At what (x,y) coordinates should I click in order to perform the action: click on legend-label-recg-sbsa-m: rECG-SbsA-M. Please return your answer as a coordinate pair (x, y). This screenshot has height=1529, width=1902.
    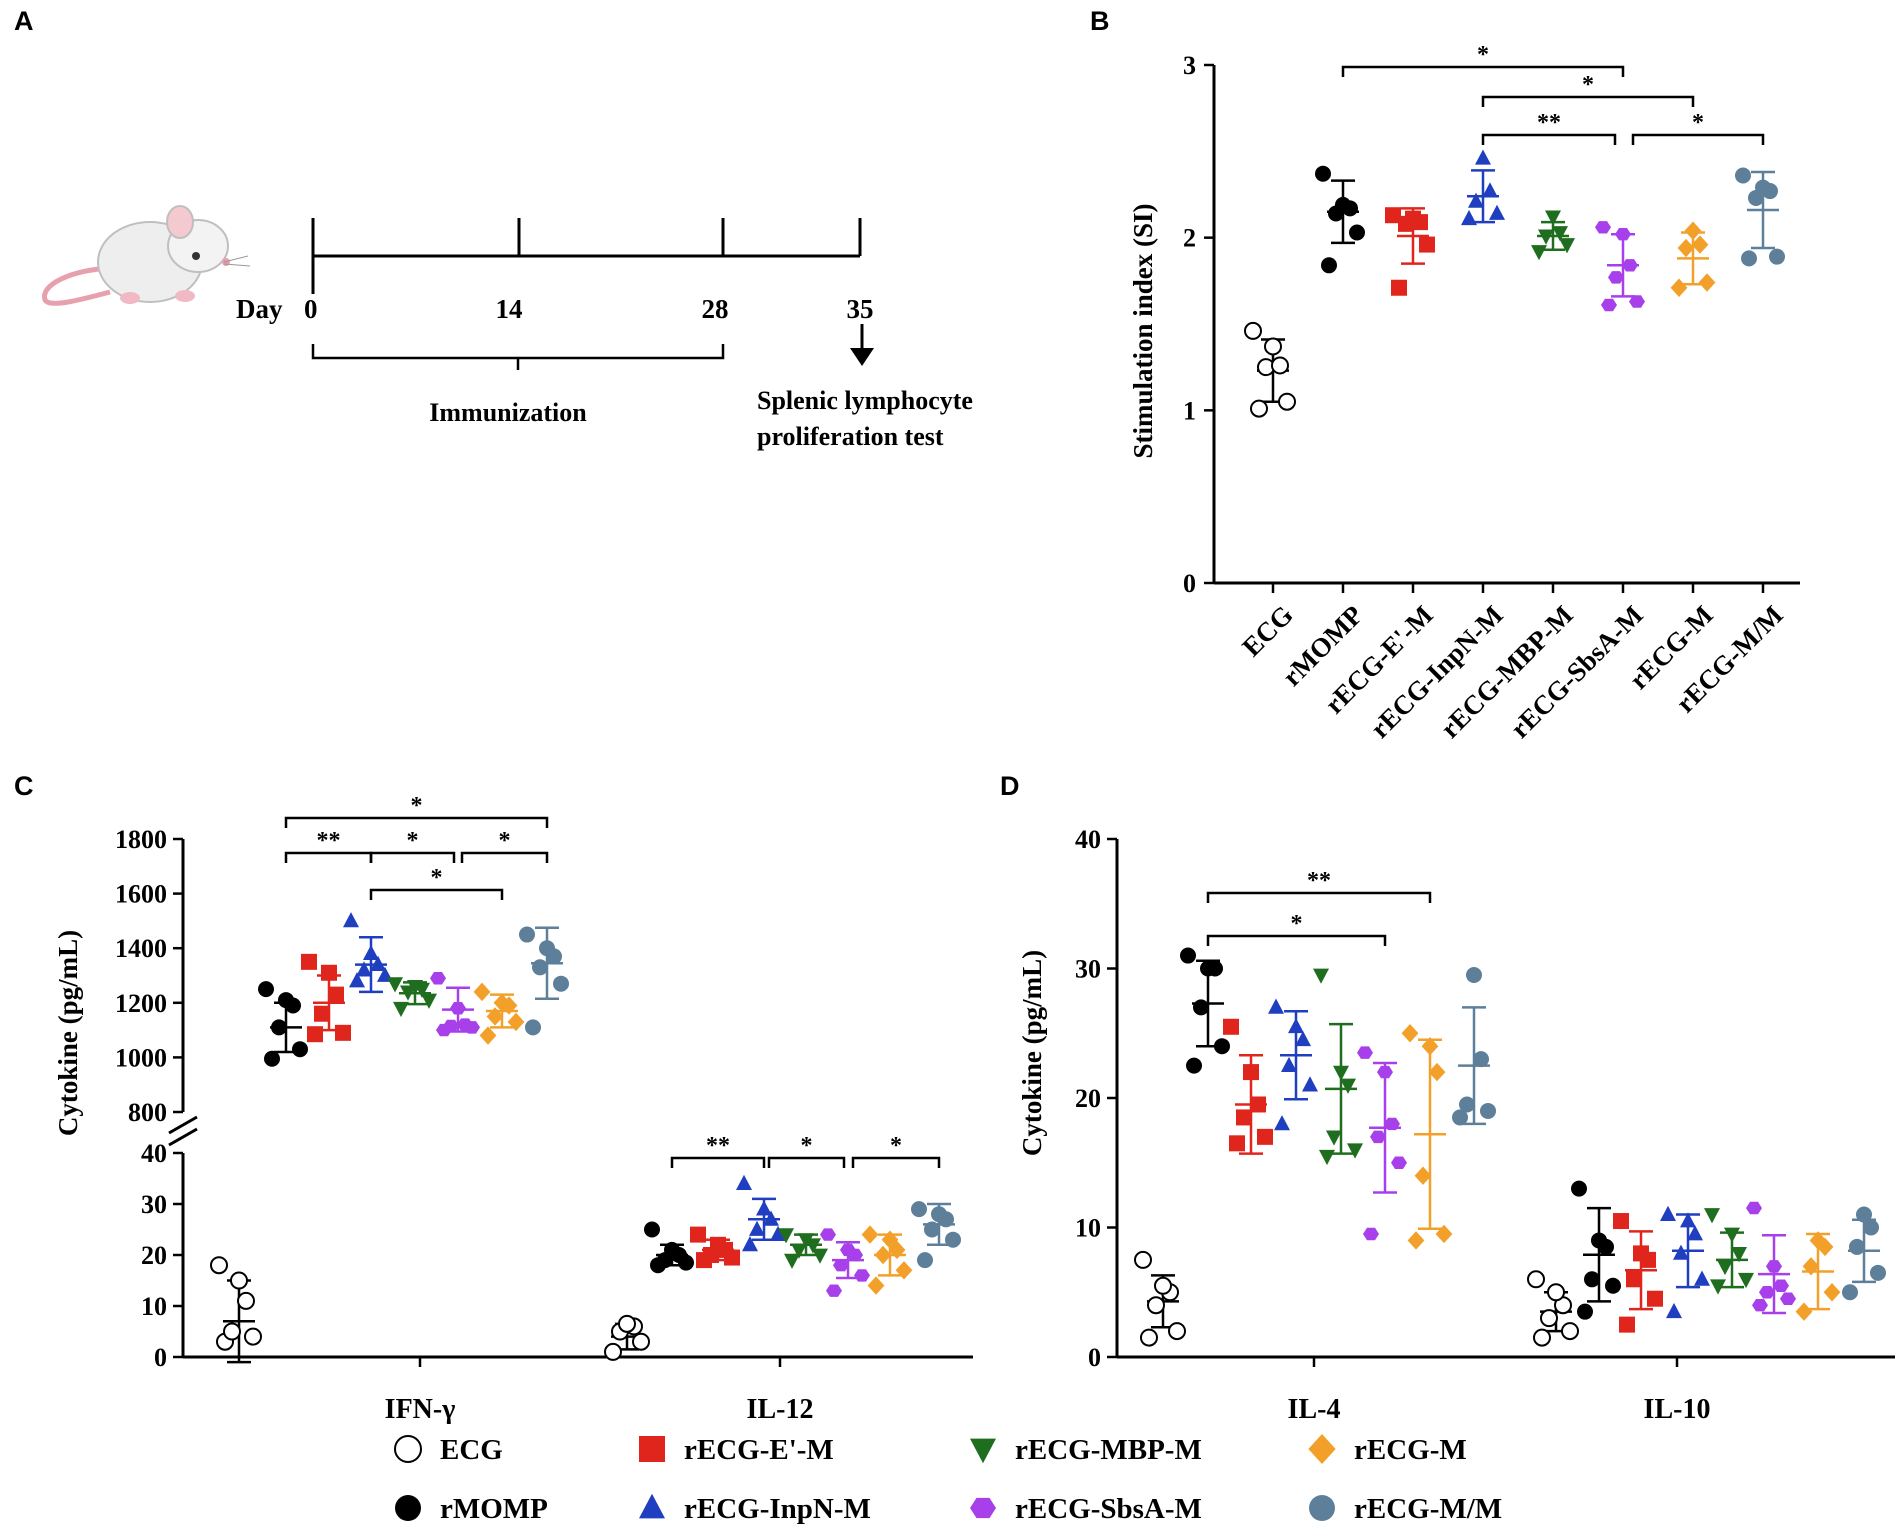
    Looking at the image, I should click on (1108, 1509).